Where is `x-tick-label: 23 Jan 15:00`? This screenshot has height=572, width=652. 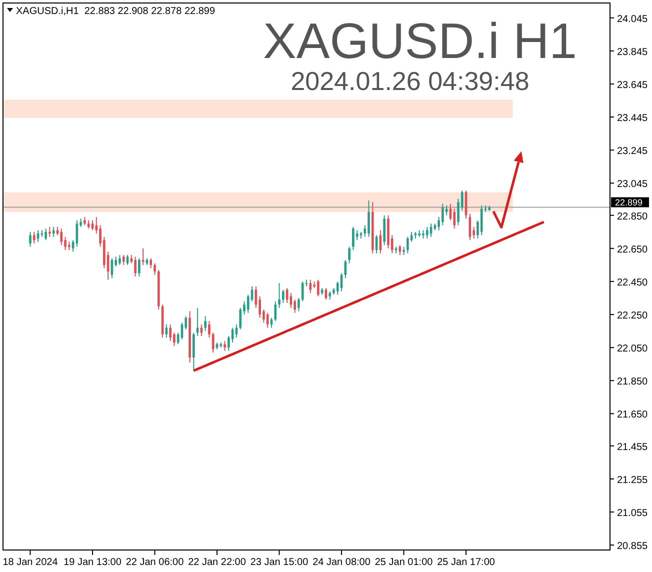 x-tick-label: 23 Jan 15:00 is located at coordinates (279, 562).